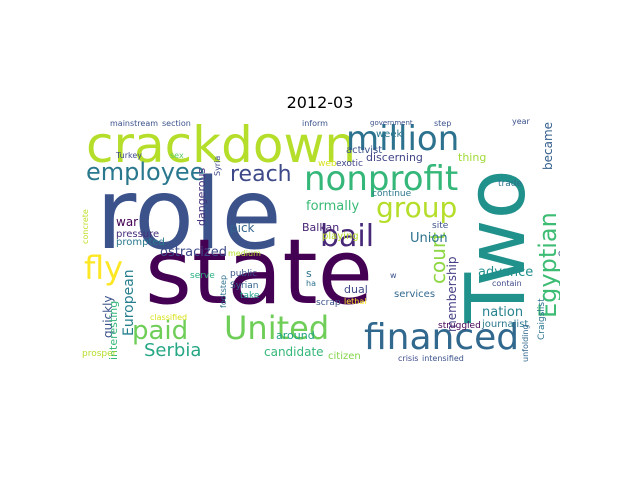 This screenshot has width=640, height=480. Describe the element at coordinates (193, 252) in the screenshot. I see `word-ostracized: ostracized` at that location.